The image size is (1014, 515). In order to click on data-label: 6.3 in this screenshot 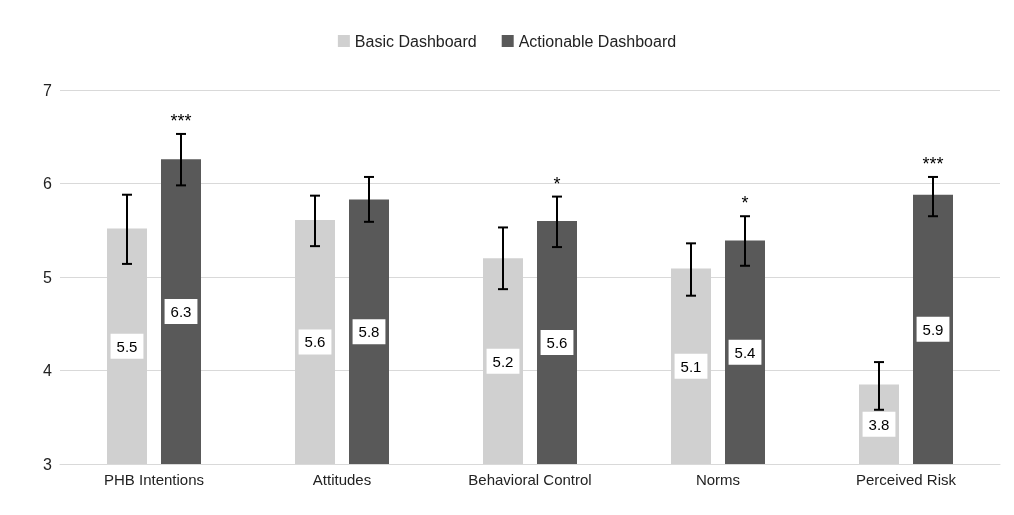, I will do `click(181, 312)`.